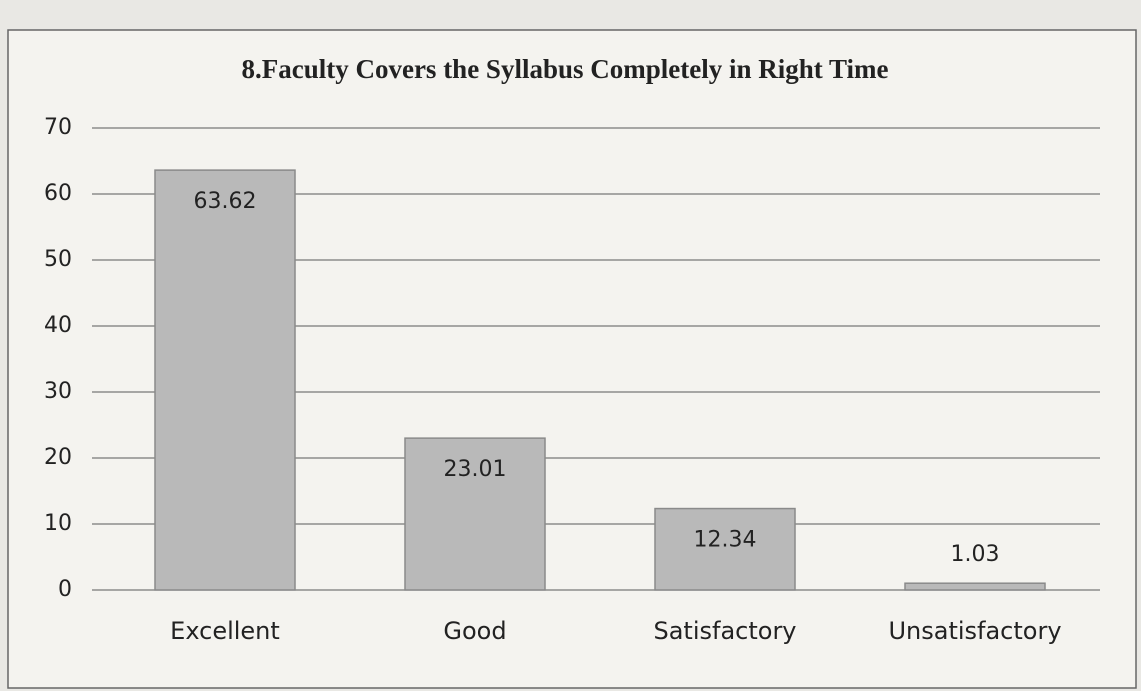 The image size is (1141, 691). Describe the element at coordinates (724, 631) in the screenshot. I see `x-tick-label: Satisfactory` at that location.